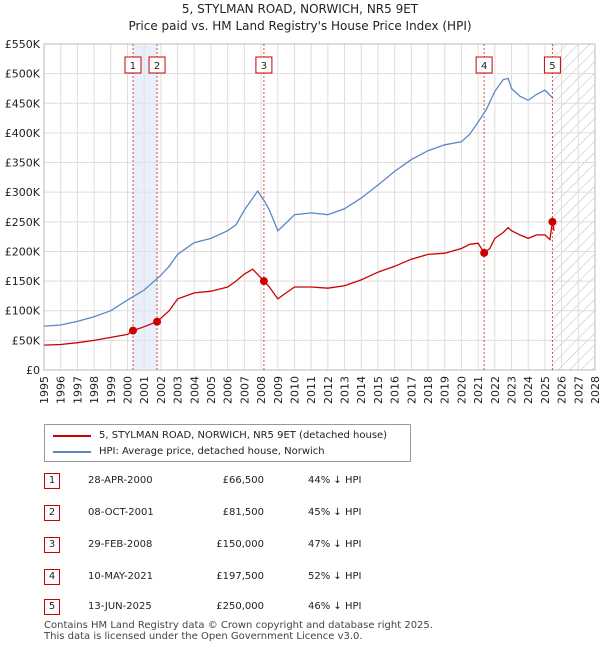 The height and width of the screenshot is (650, 600). What do you see at coordinates (94, 390) in the screenshot?
I see `x-tick-label: 1998` at bounding box center [94, 390].